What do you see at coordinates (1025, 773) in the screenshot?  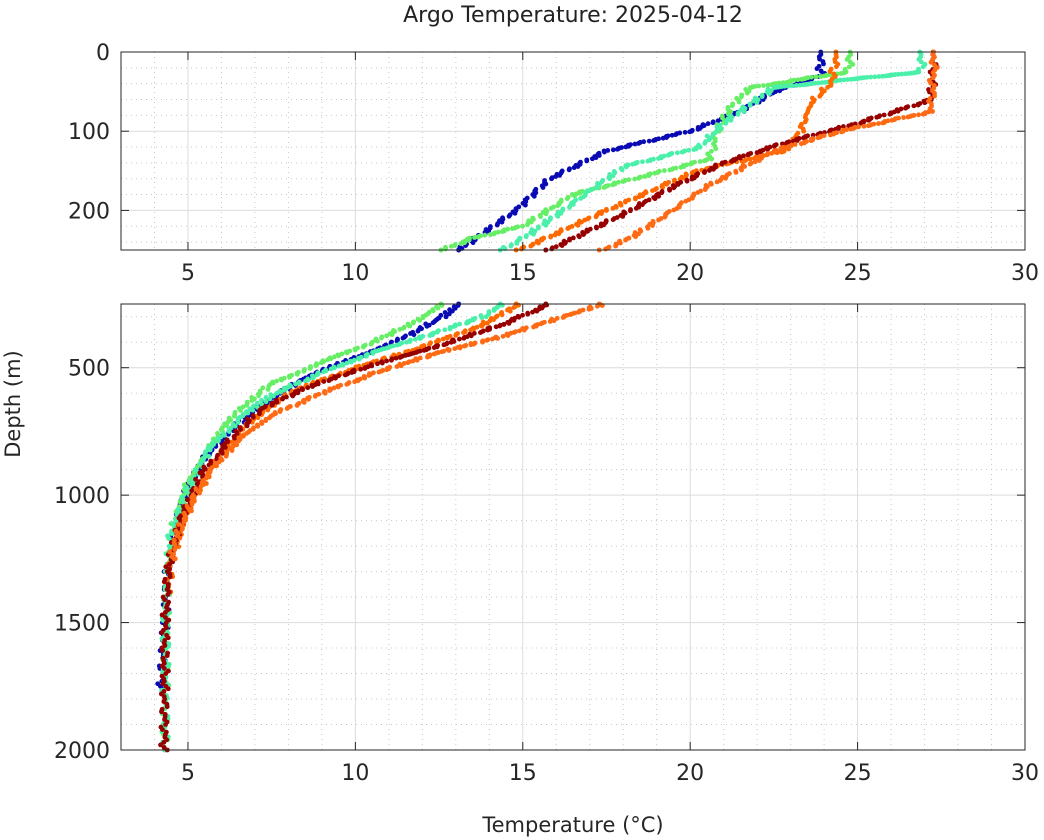 I see `x-tick-label: 30` at bounding box center [1025, 773].